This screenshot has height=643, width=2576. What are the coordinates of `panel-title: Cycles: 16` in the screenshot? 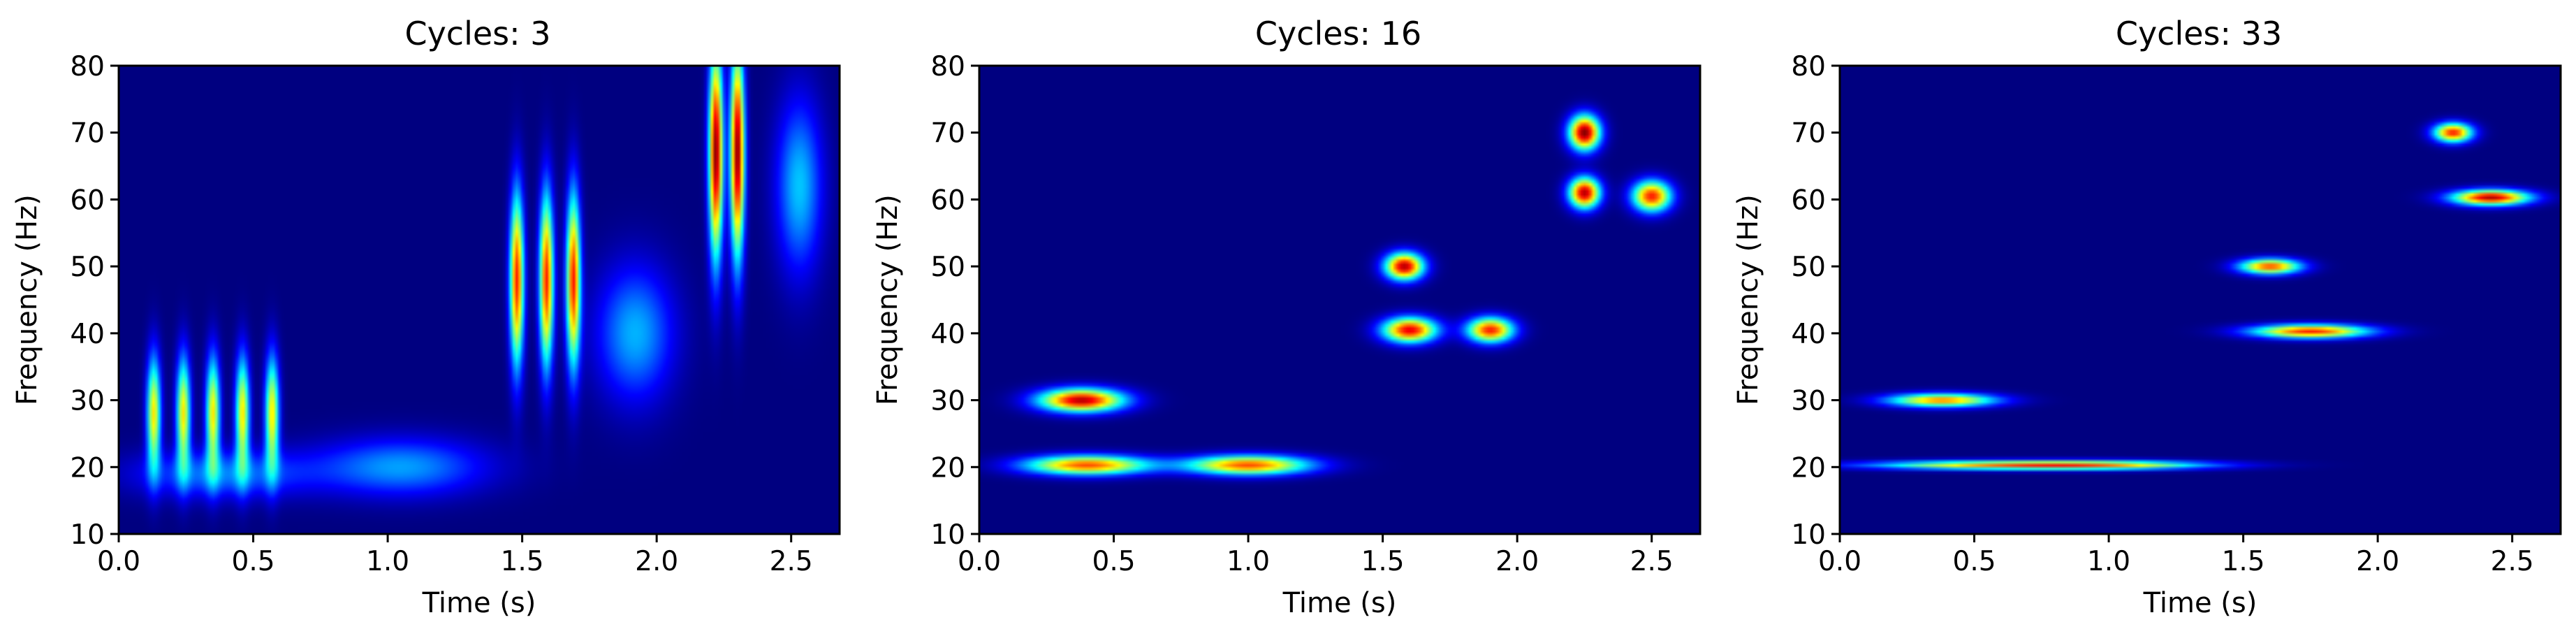 It's located at (1338, 33).